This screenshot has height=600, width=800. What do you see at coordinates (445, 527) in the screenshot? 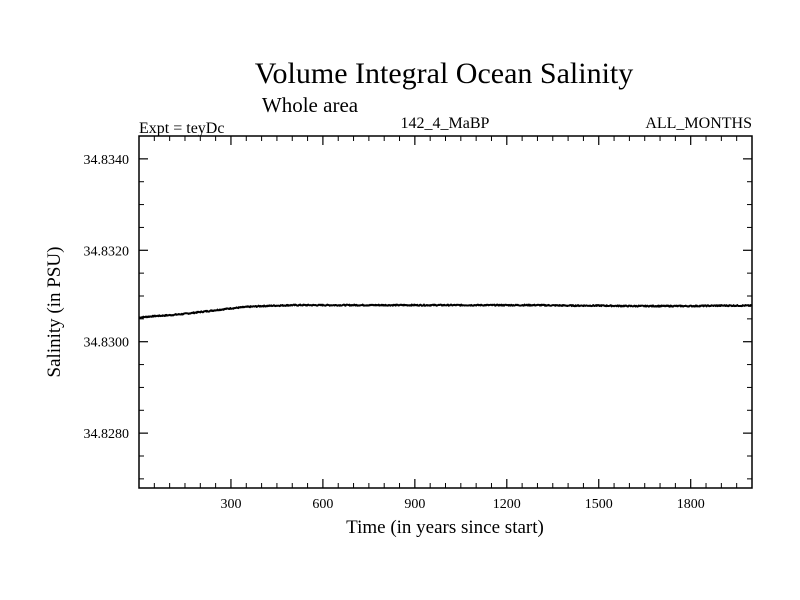
I see `x-axis-label: Time (in years since start)` at bounding box center [445, 527].